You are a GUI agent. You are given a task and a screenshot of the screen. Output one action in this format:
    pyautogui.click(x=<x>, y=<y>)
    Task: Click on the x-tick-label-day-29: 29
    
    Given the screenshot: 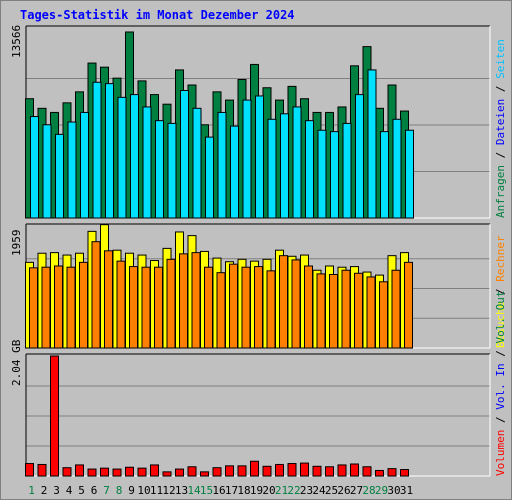 What is the action you would take?
    pyautogui.click(x=381, y=490)
    